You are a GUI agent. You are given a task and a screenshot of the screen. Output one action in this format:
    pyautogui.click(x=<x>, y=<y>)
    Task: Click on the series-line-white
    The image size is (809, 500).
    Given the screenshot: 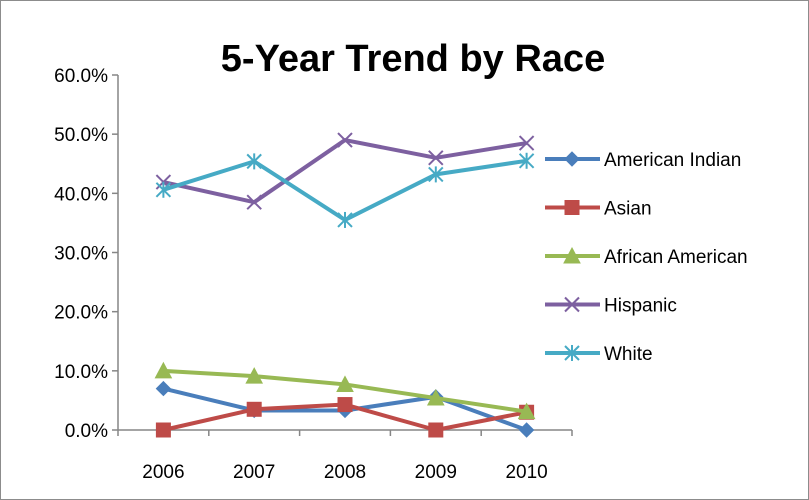 What is the action you would take?
    pyautogui.click(x=344, y=190)
    